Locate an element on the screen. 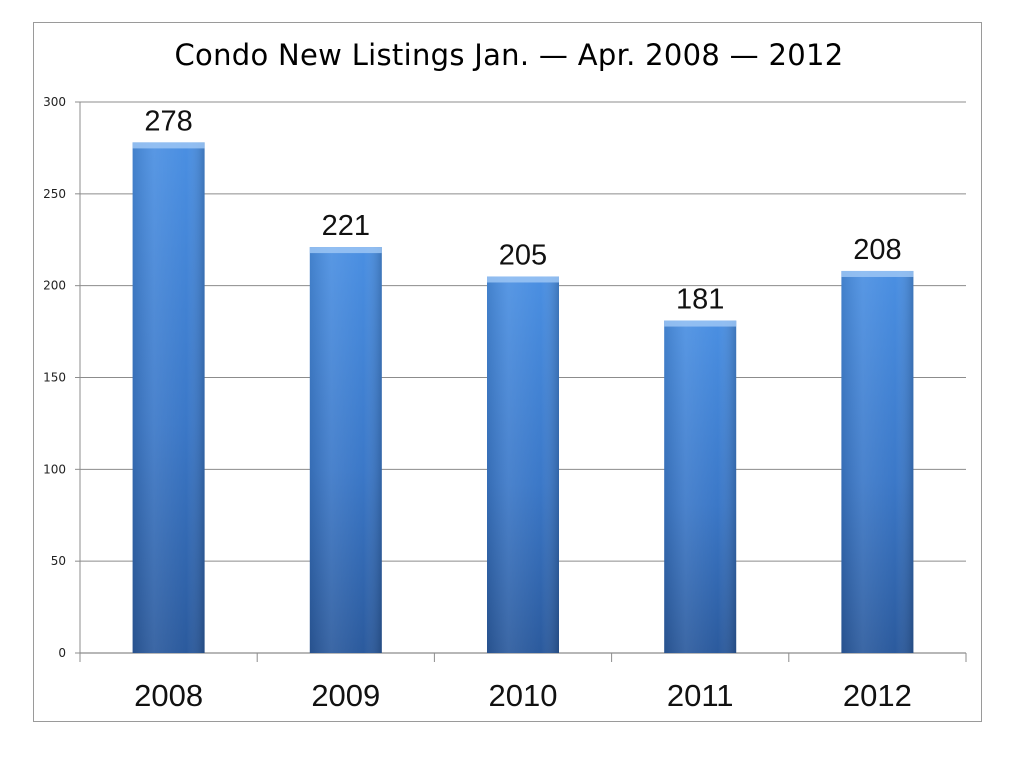 The width and height of the screenshot is (1024, 763). y-tick-label: 50 is located at coordinates (58, 561).